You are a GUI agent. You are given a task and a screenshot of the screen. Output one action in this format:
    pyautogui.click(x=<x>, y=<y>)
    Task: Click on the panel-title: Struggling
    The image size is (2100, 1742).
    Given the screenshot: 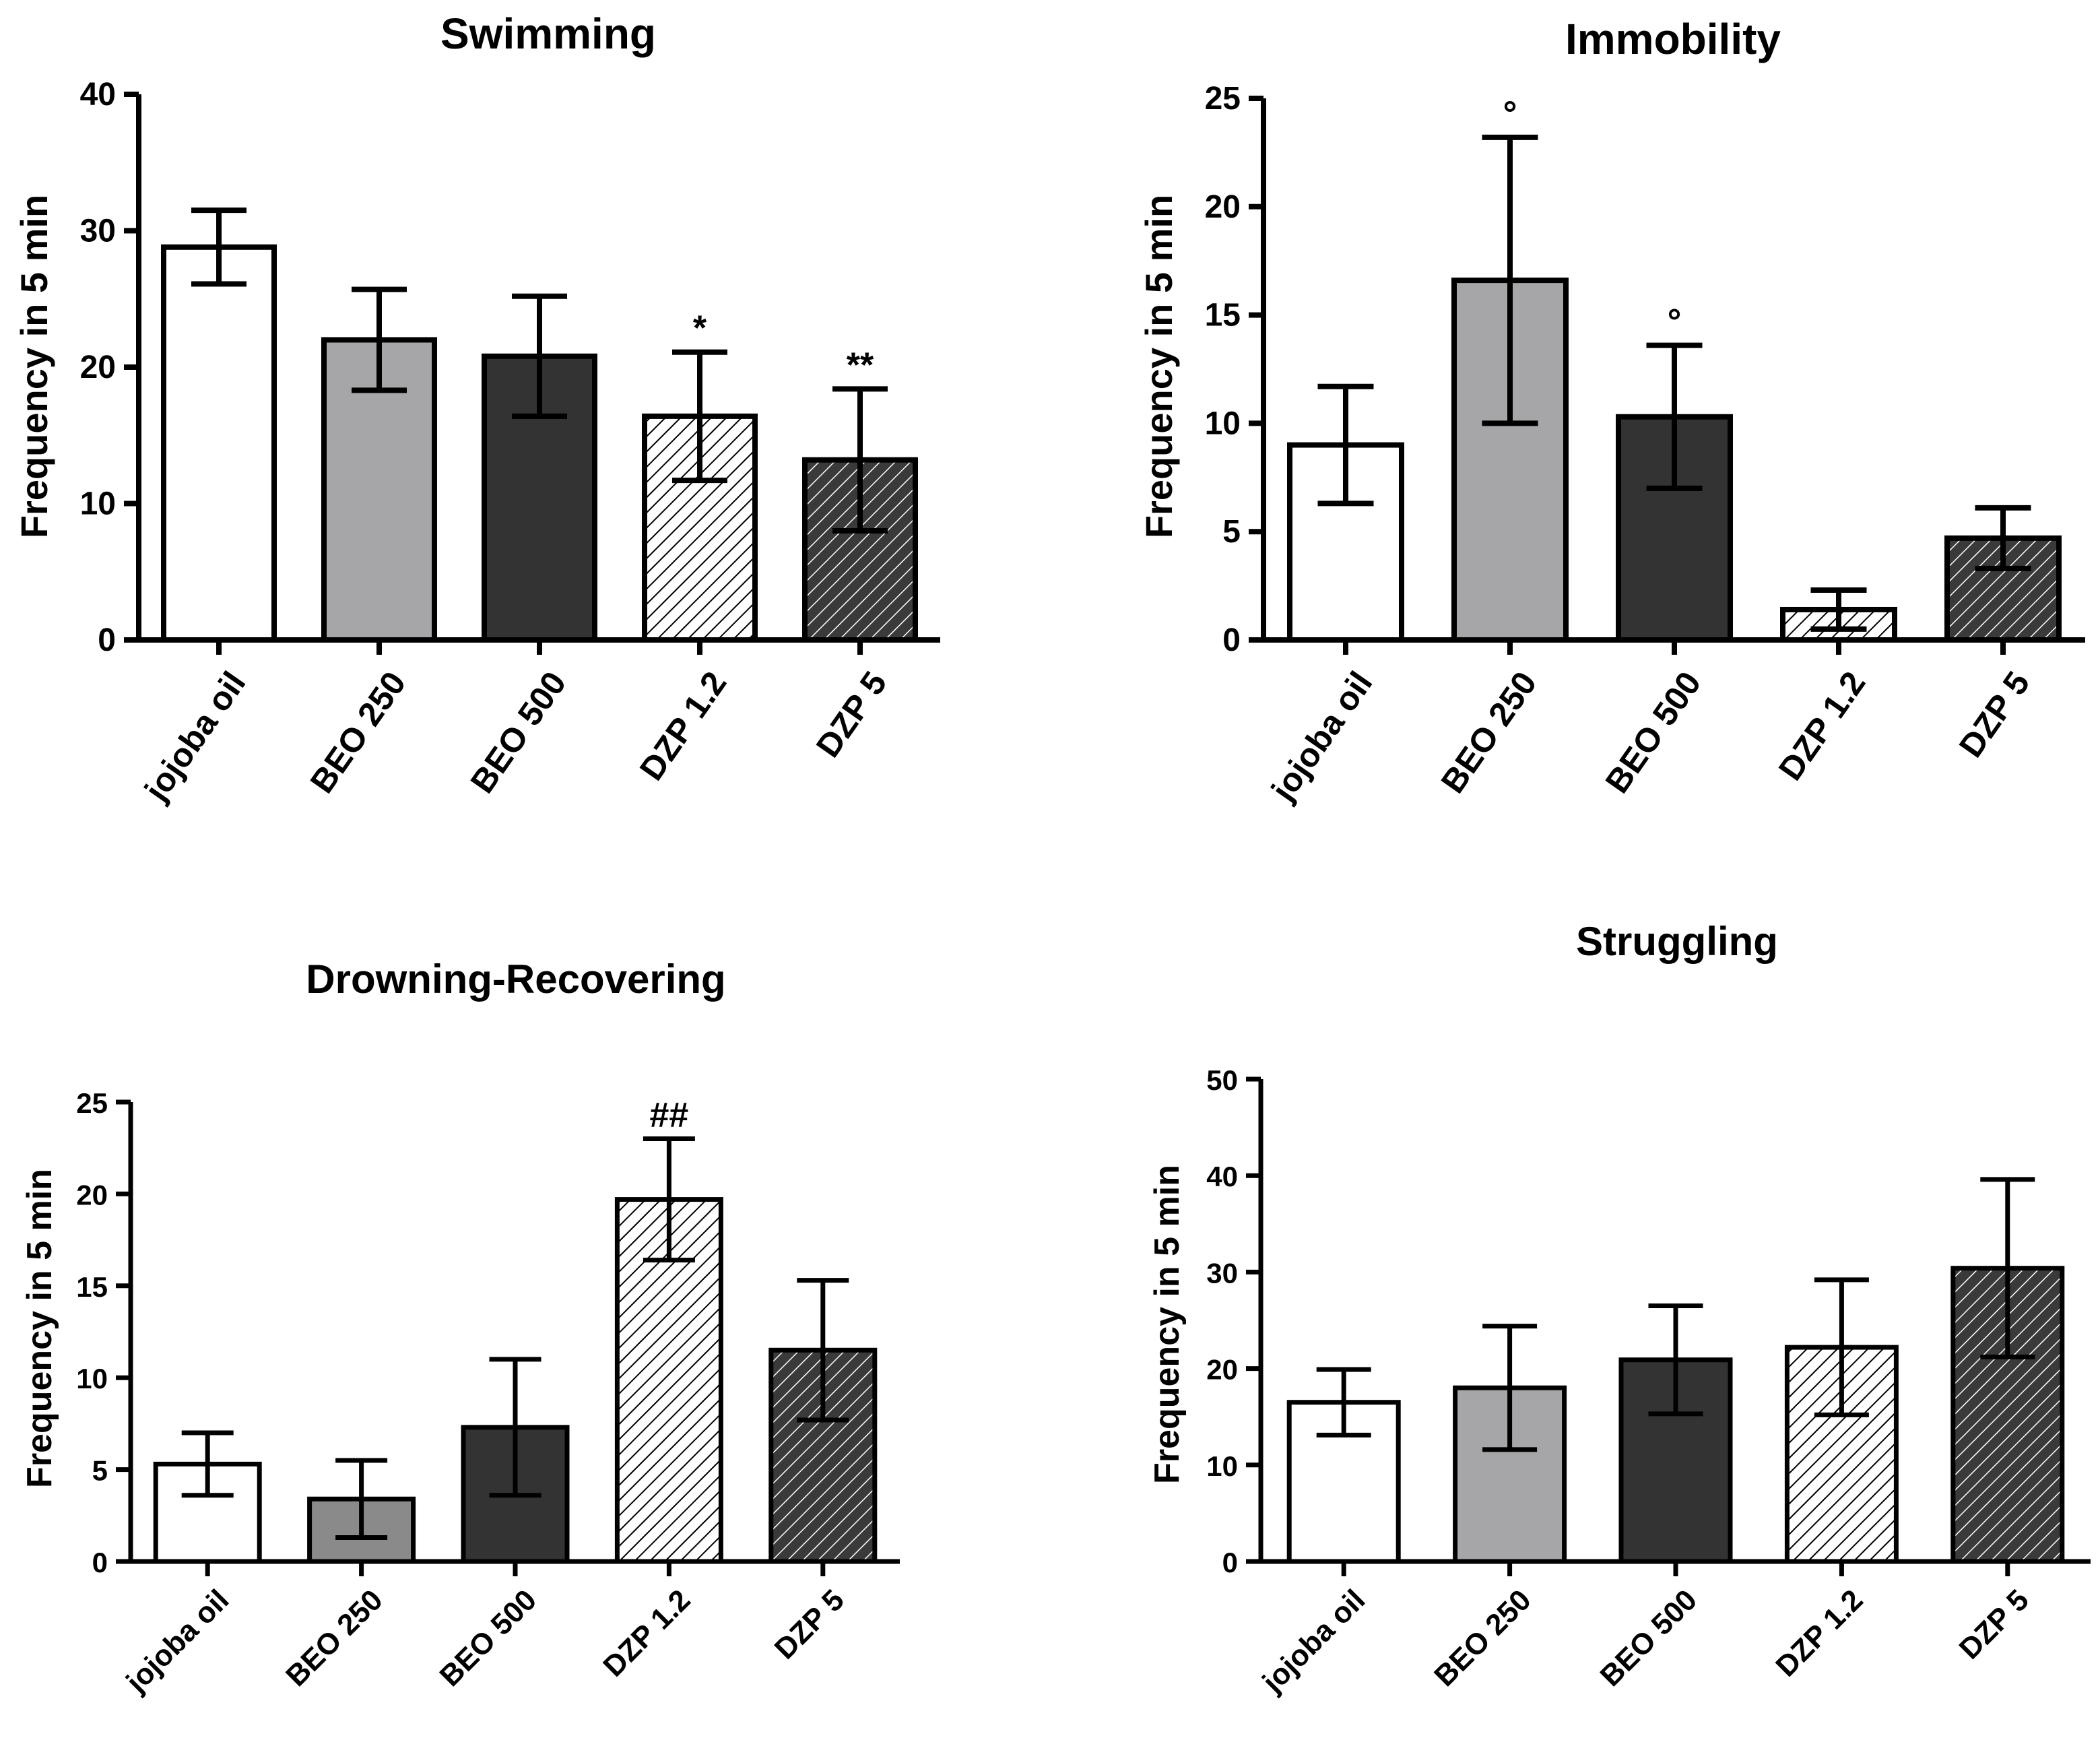 What is the action you would take?
    pyautogui.click(x=1677, y=941)
    